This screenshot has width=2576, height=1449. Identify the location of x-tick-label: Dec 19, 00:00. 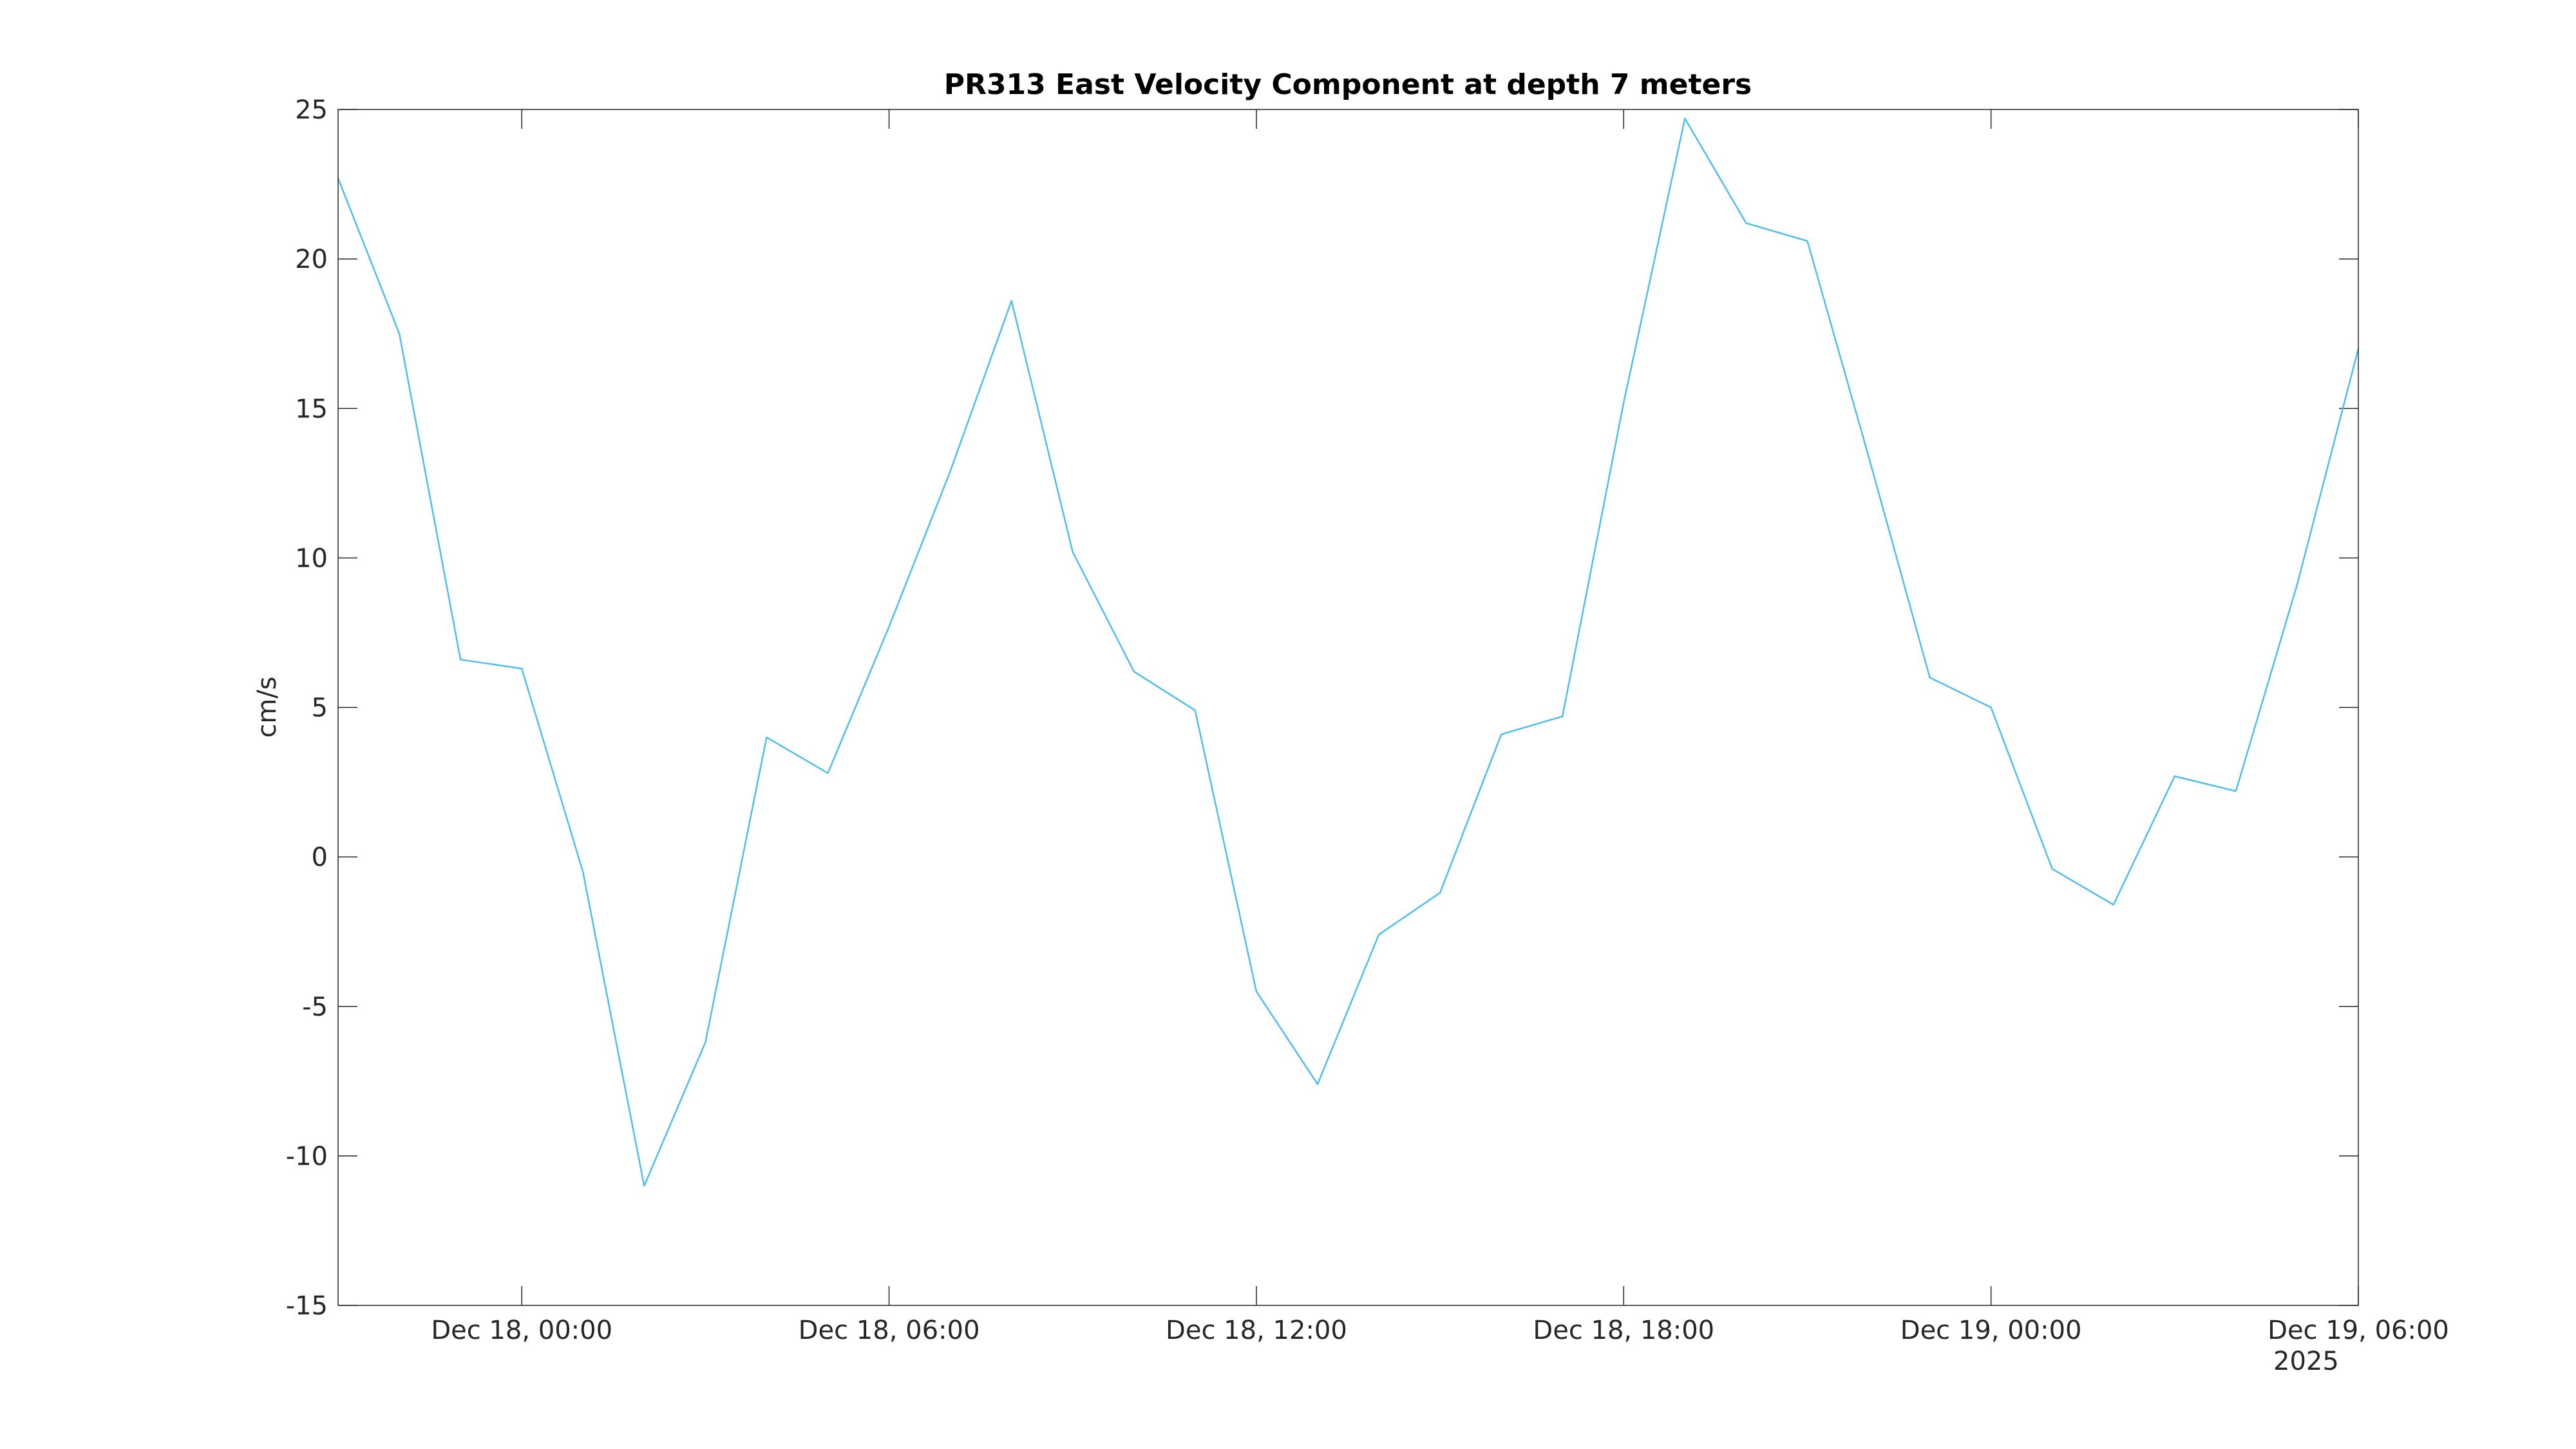
(1991, 1331).